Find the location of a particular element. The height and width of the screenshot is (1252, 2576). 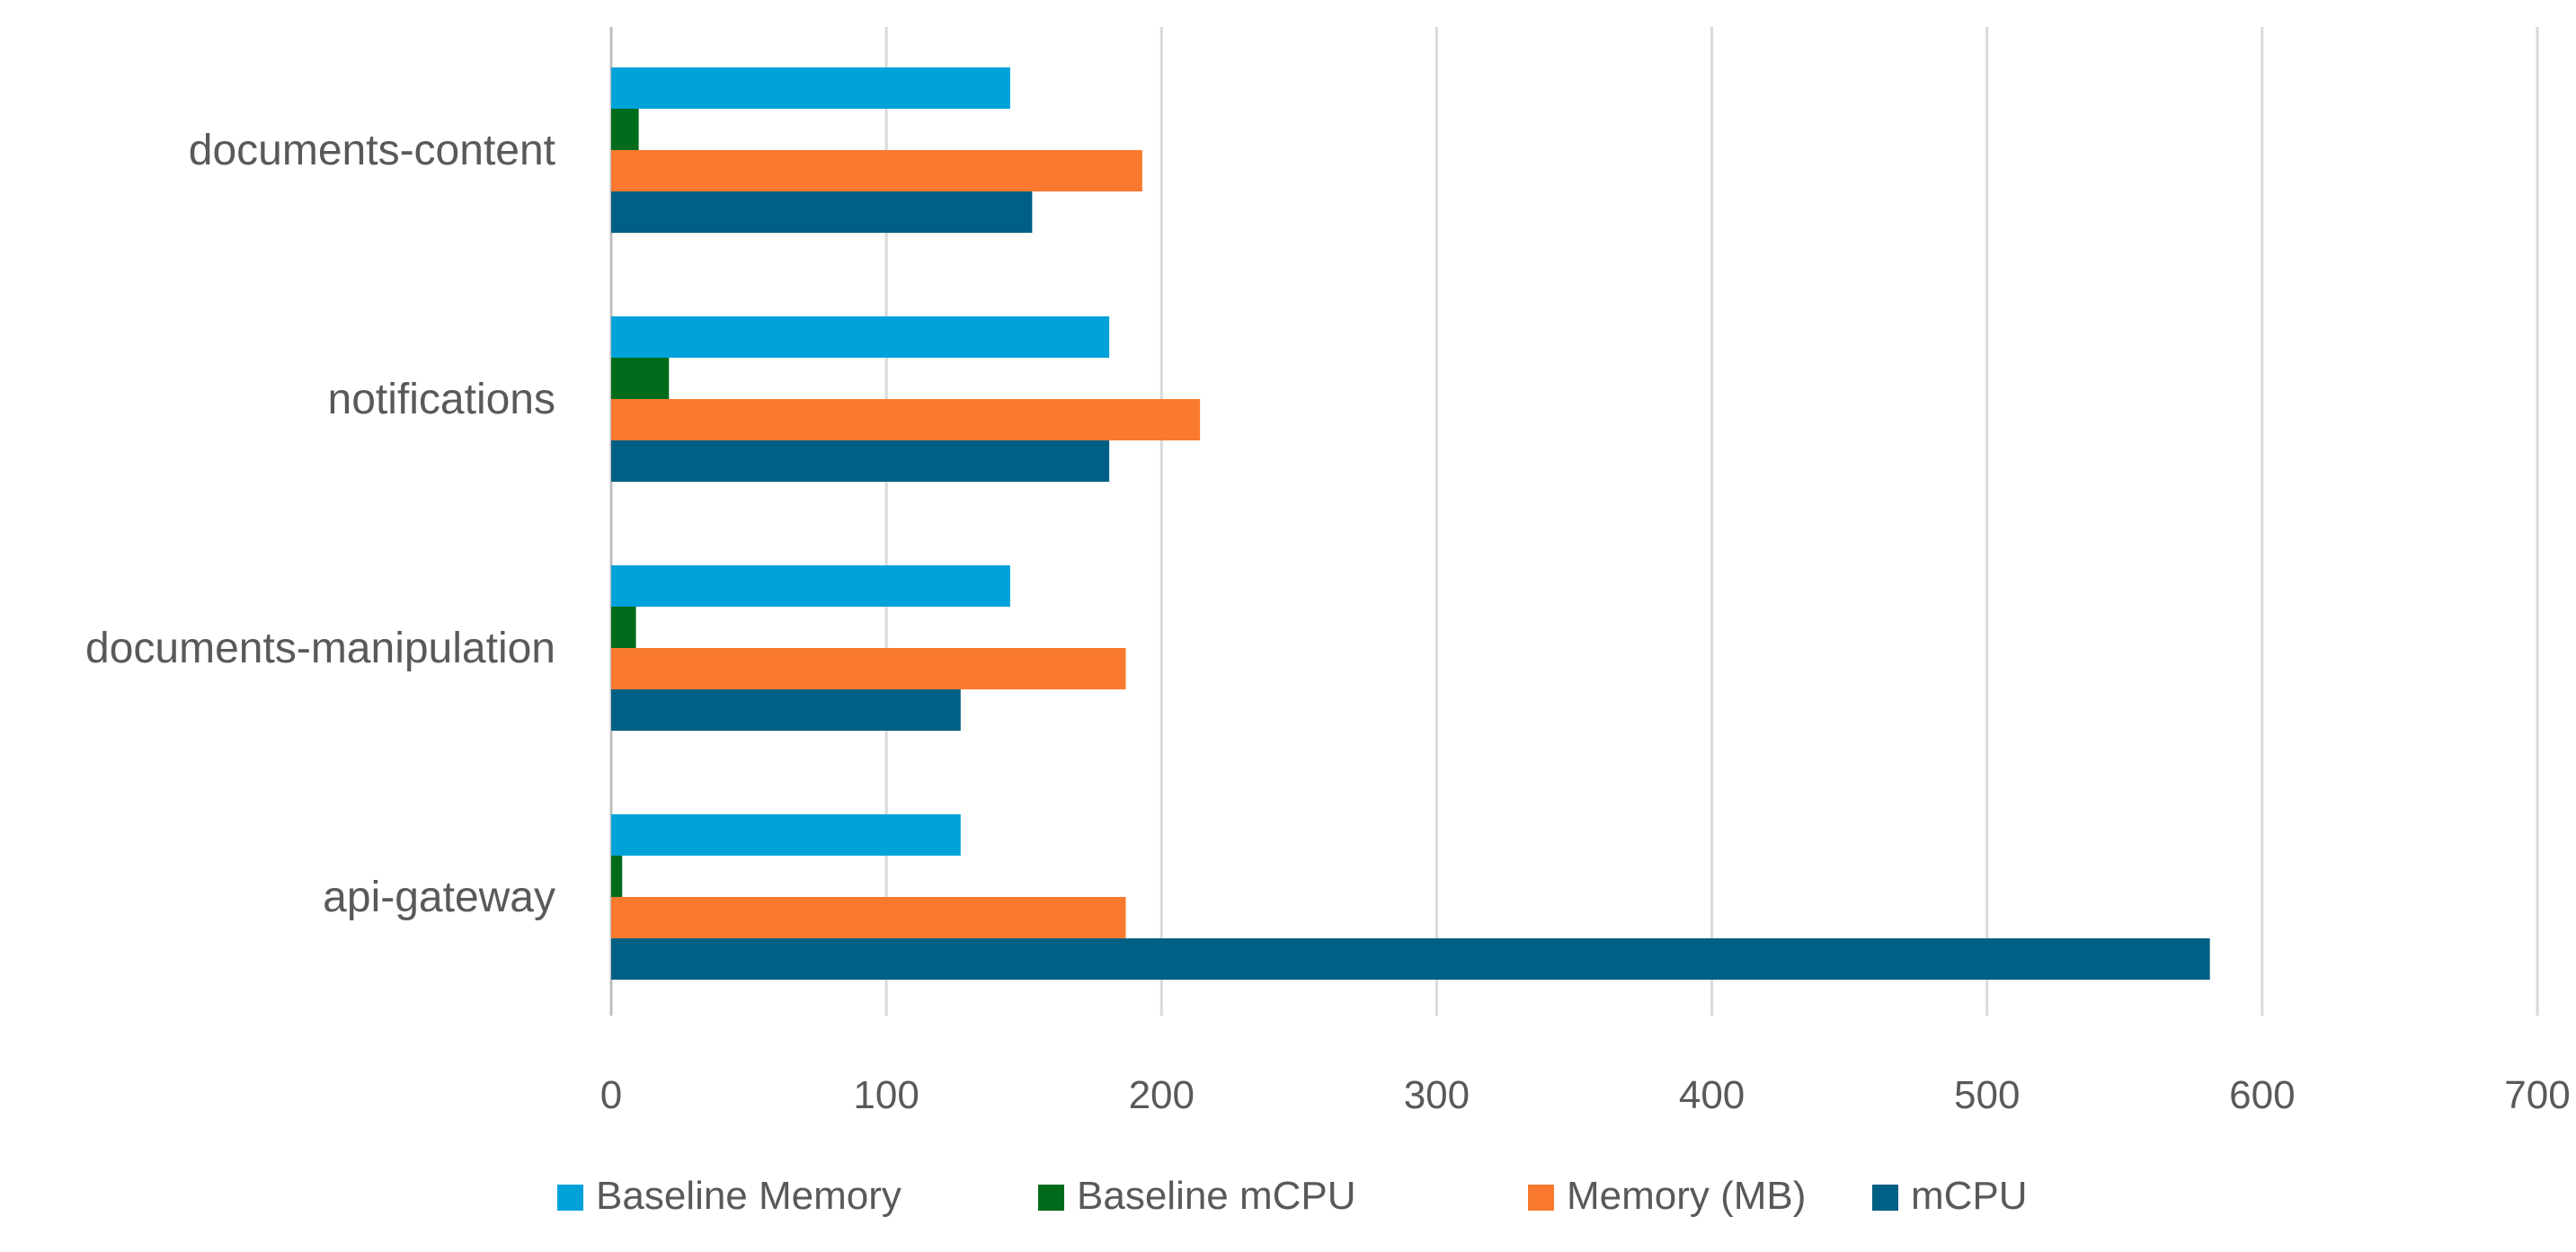

bar-baseline-memory-api-gateway is located at coordinates (786, 835).